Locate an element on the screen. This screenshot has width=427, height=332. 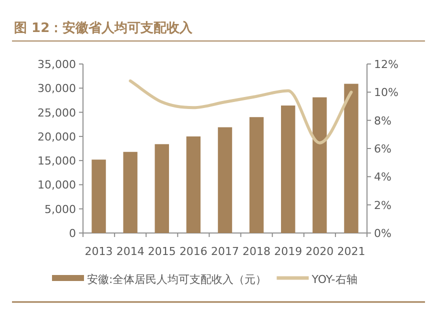
y-tick-label: 15,000 is located at coordinates (57, 161).